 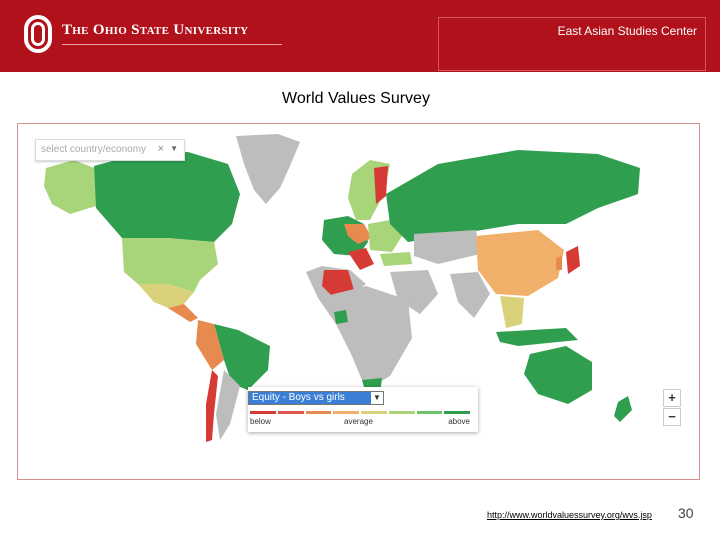 I want to click on map-region-central-america, so click(x=183, y=313).